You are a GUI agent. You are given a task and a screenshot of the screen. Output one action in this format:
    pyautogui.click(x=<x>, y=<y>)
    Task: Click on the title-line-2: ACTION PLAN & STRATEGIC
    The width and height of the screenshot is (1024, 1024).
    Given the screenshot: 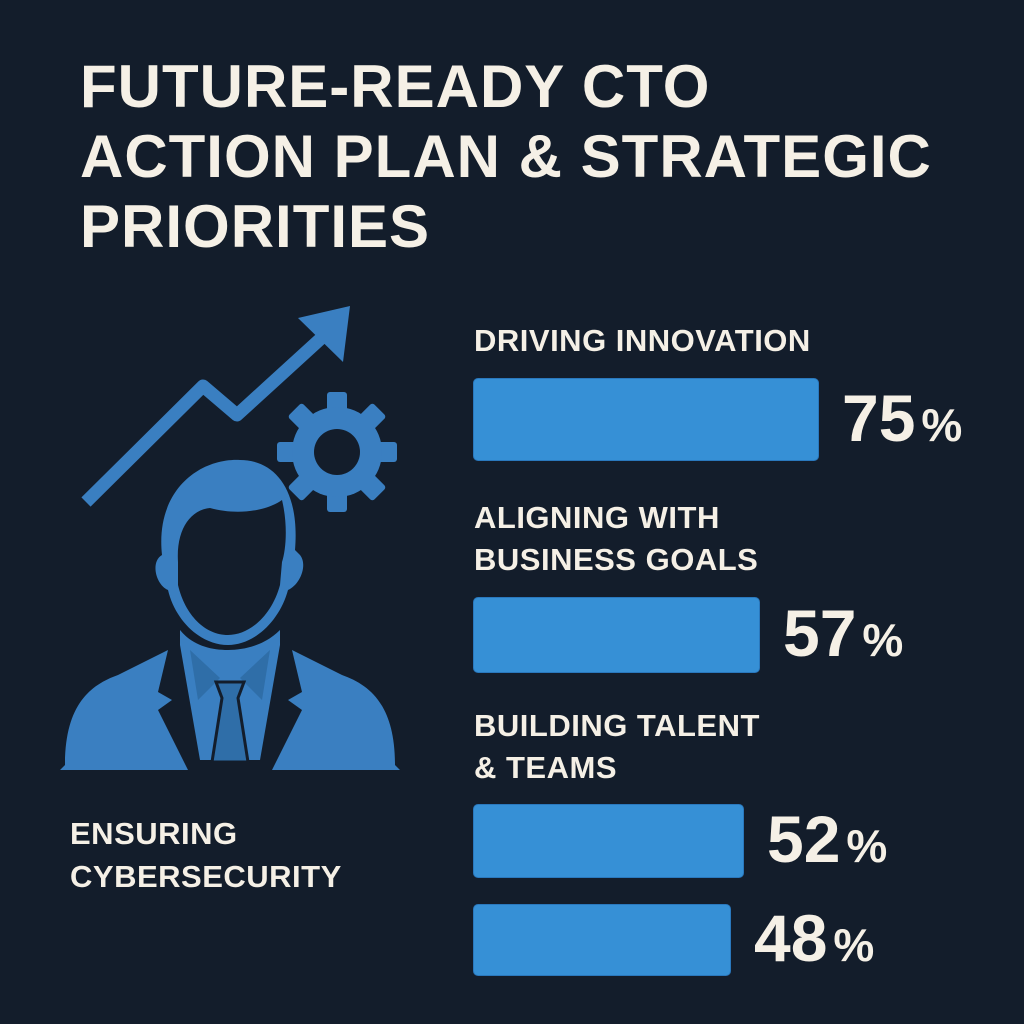 What is the action you would take?
    pyautogui.click(x=506, y=156)
    